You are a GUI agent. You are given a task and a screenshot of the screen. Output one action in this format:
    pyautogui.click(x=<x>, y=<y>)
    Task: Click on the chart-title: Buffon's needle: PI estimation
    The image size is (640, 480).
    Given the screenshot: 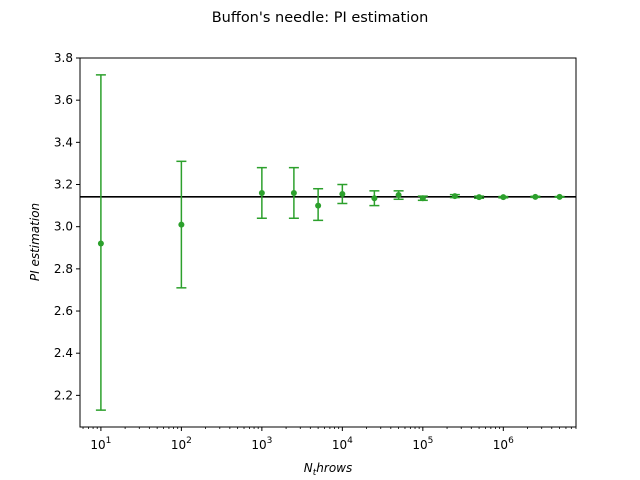 What is the action you would take?
    pyautogui.click(x=320, y=18)
    